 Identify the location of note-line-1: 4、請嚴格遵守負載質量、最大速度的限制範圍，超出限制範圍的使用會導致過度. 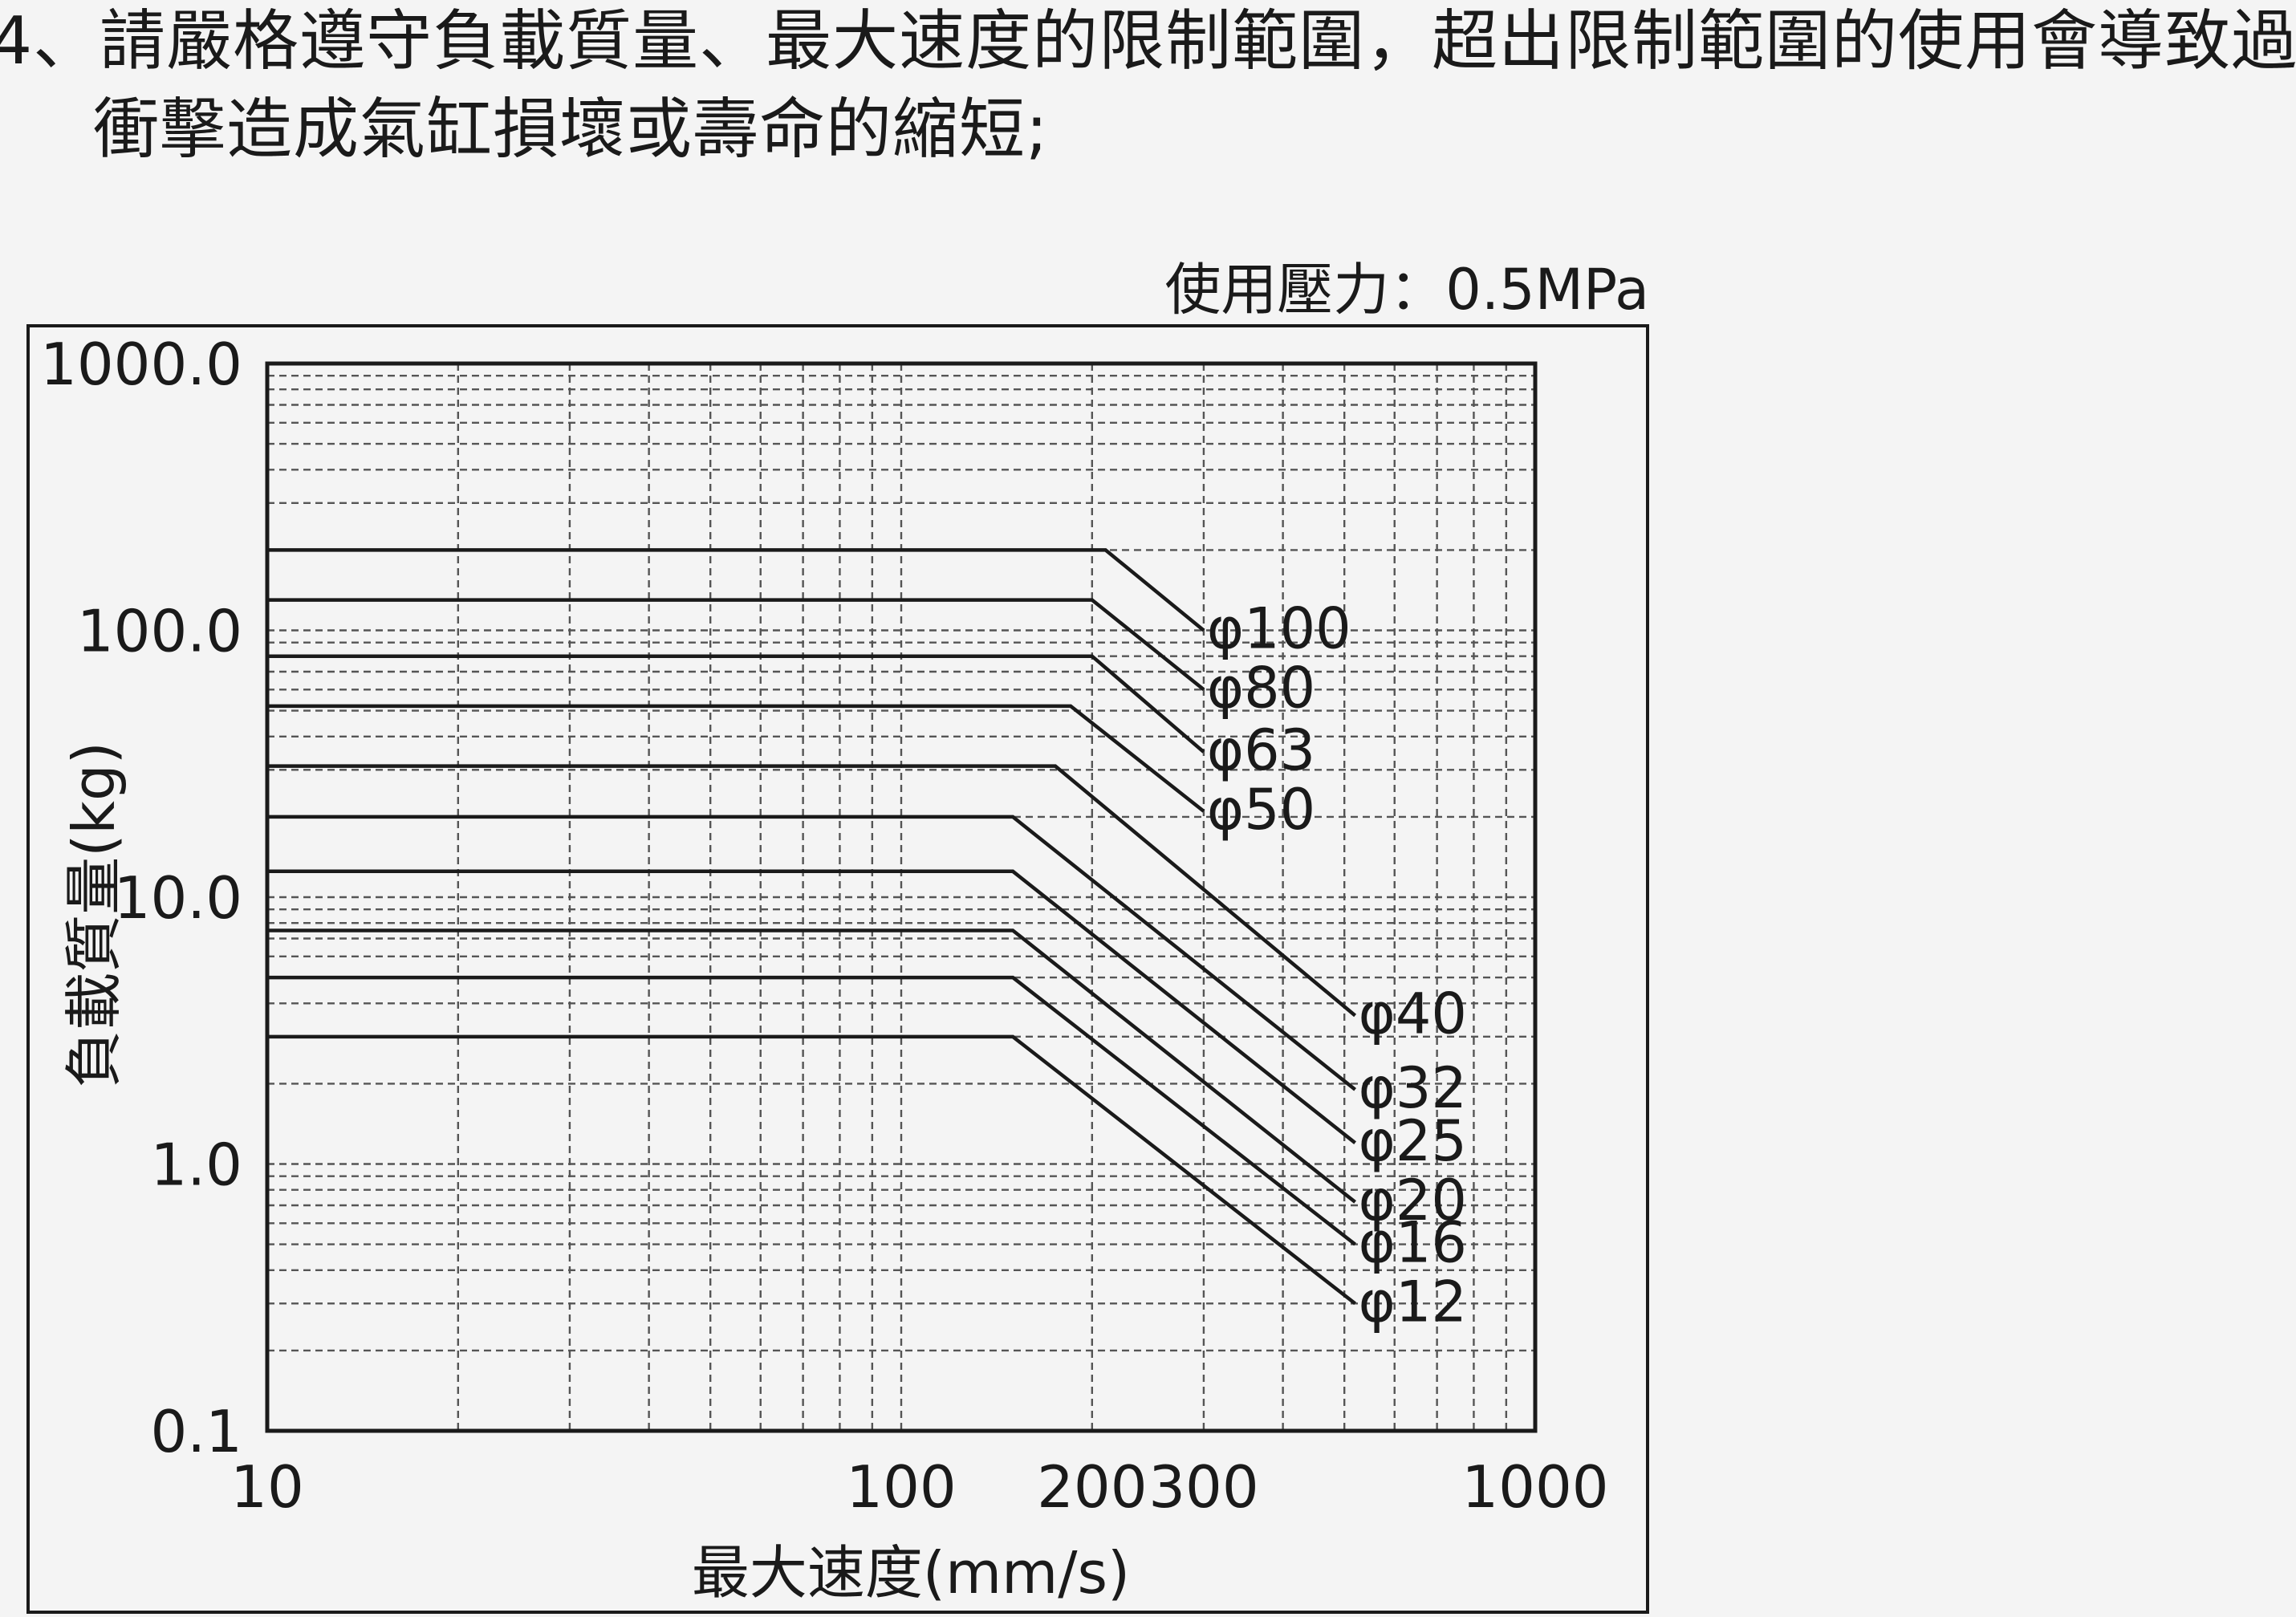
(1148, 41).